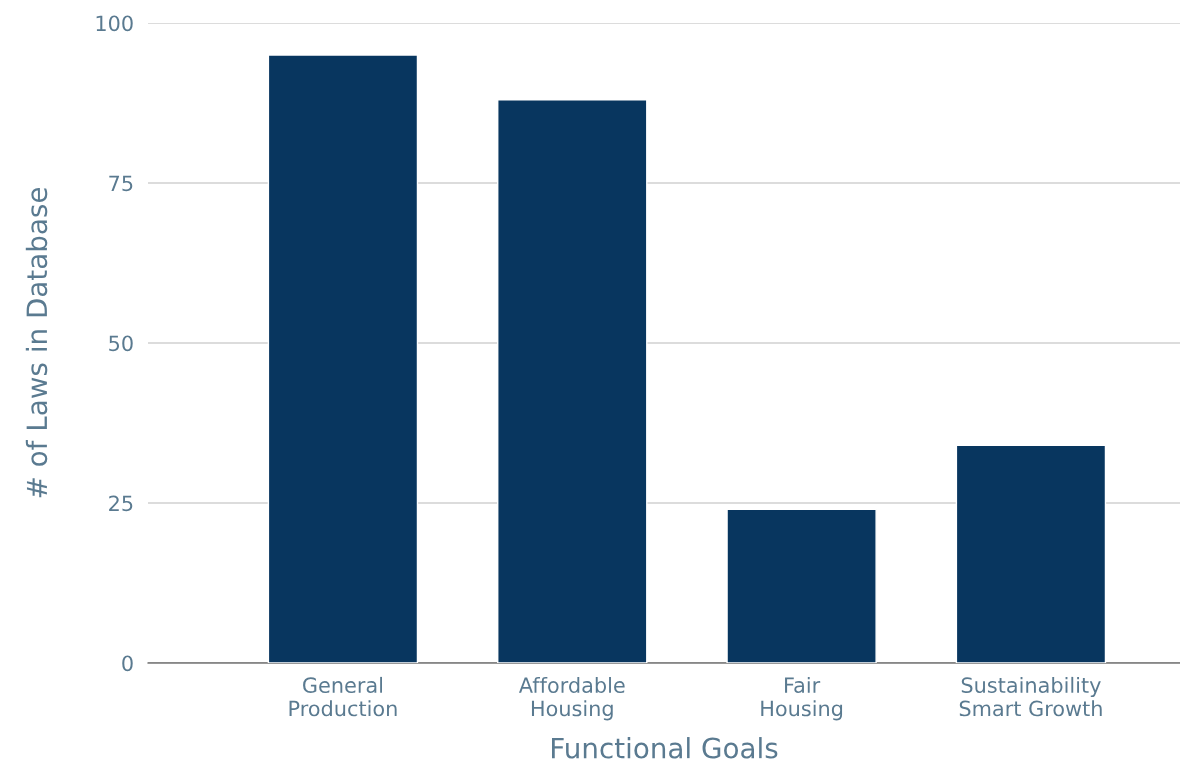  I want to click on x-tick-label: Affordable Housing, so click(571, 698).